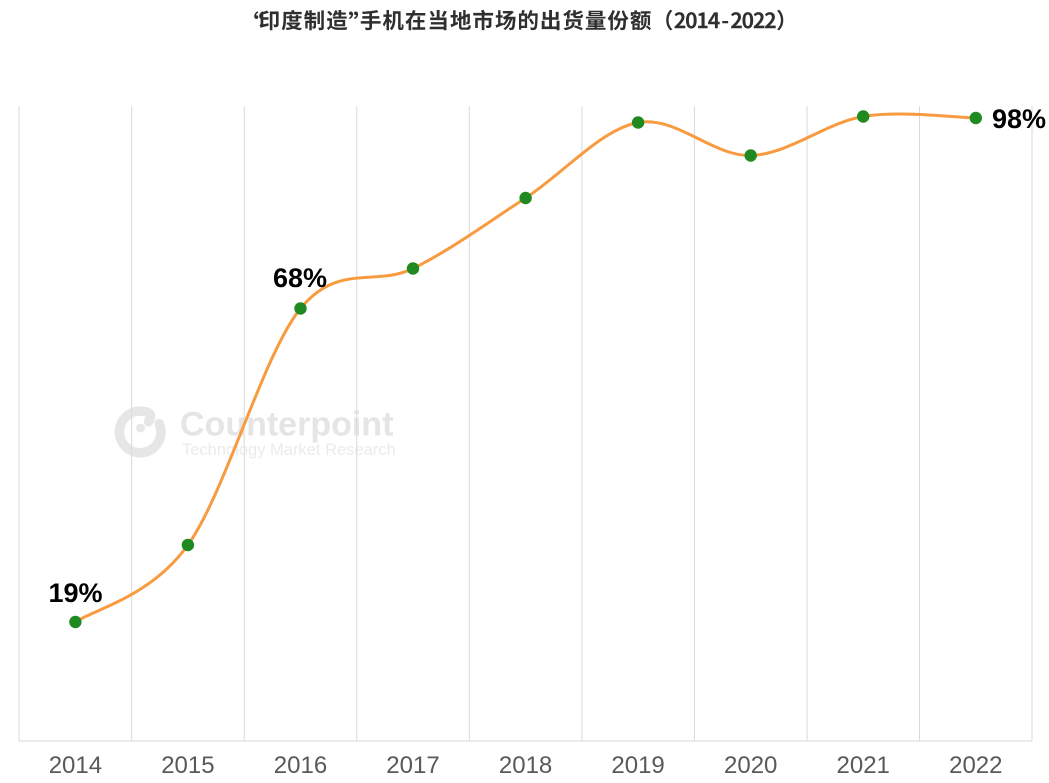 This screenshot has height=783, width=1049. What do you see at coordinates (75, 765) in the screenshot?
I see `svg-text: 2014` at bounding box center [75, 765].